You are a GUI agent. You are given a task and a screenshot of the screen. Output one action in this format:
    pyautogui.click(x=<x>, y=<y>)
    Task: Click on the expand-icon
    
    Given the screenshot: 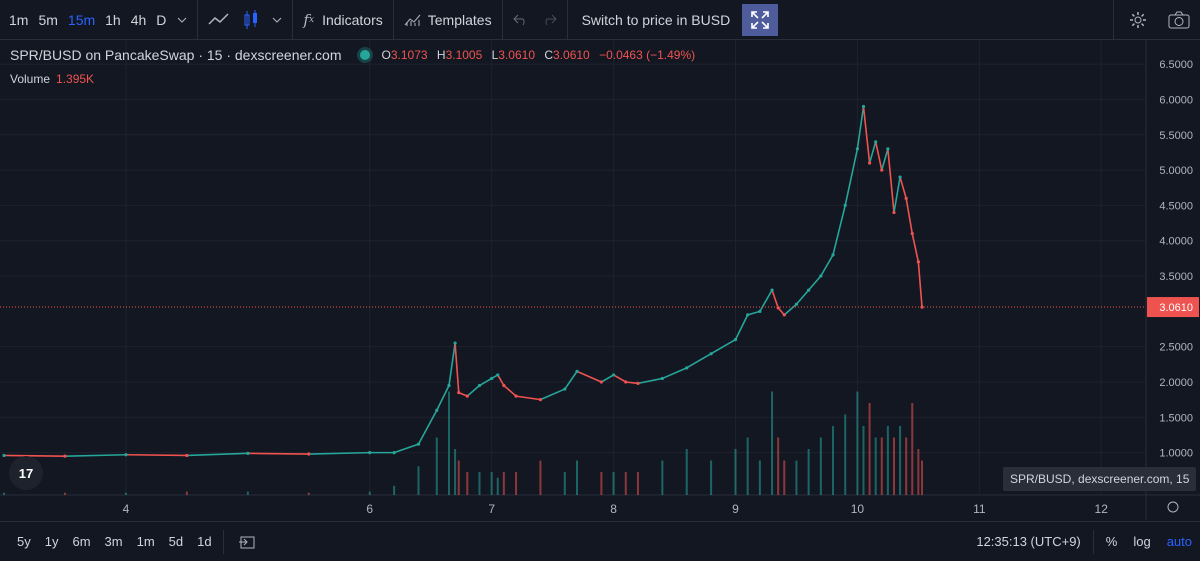 What is the action you would take?
    pyautogui.click(x=760, y=19)
    